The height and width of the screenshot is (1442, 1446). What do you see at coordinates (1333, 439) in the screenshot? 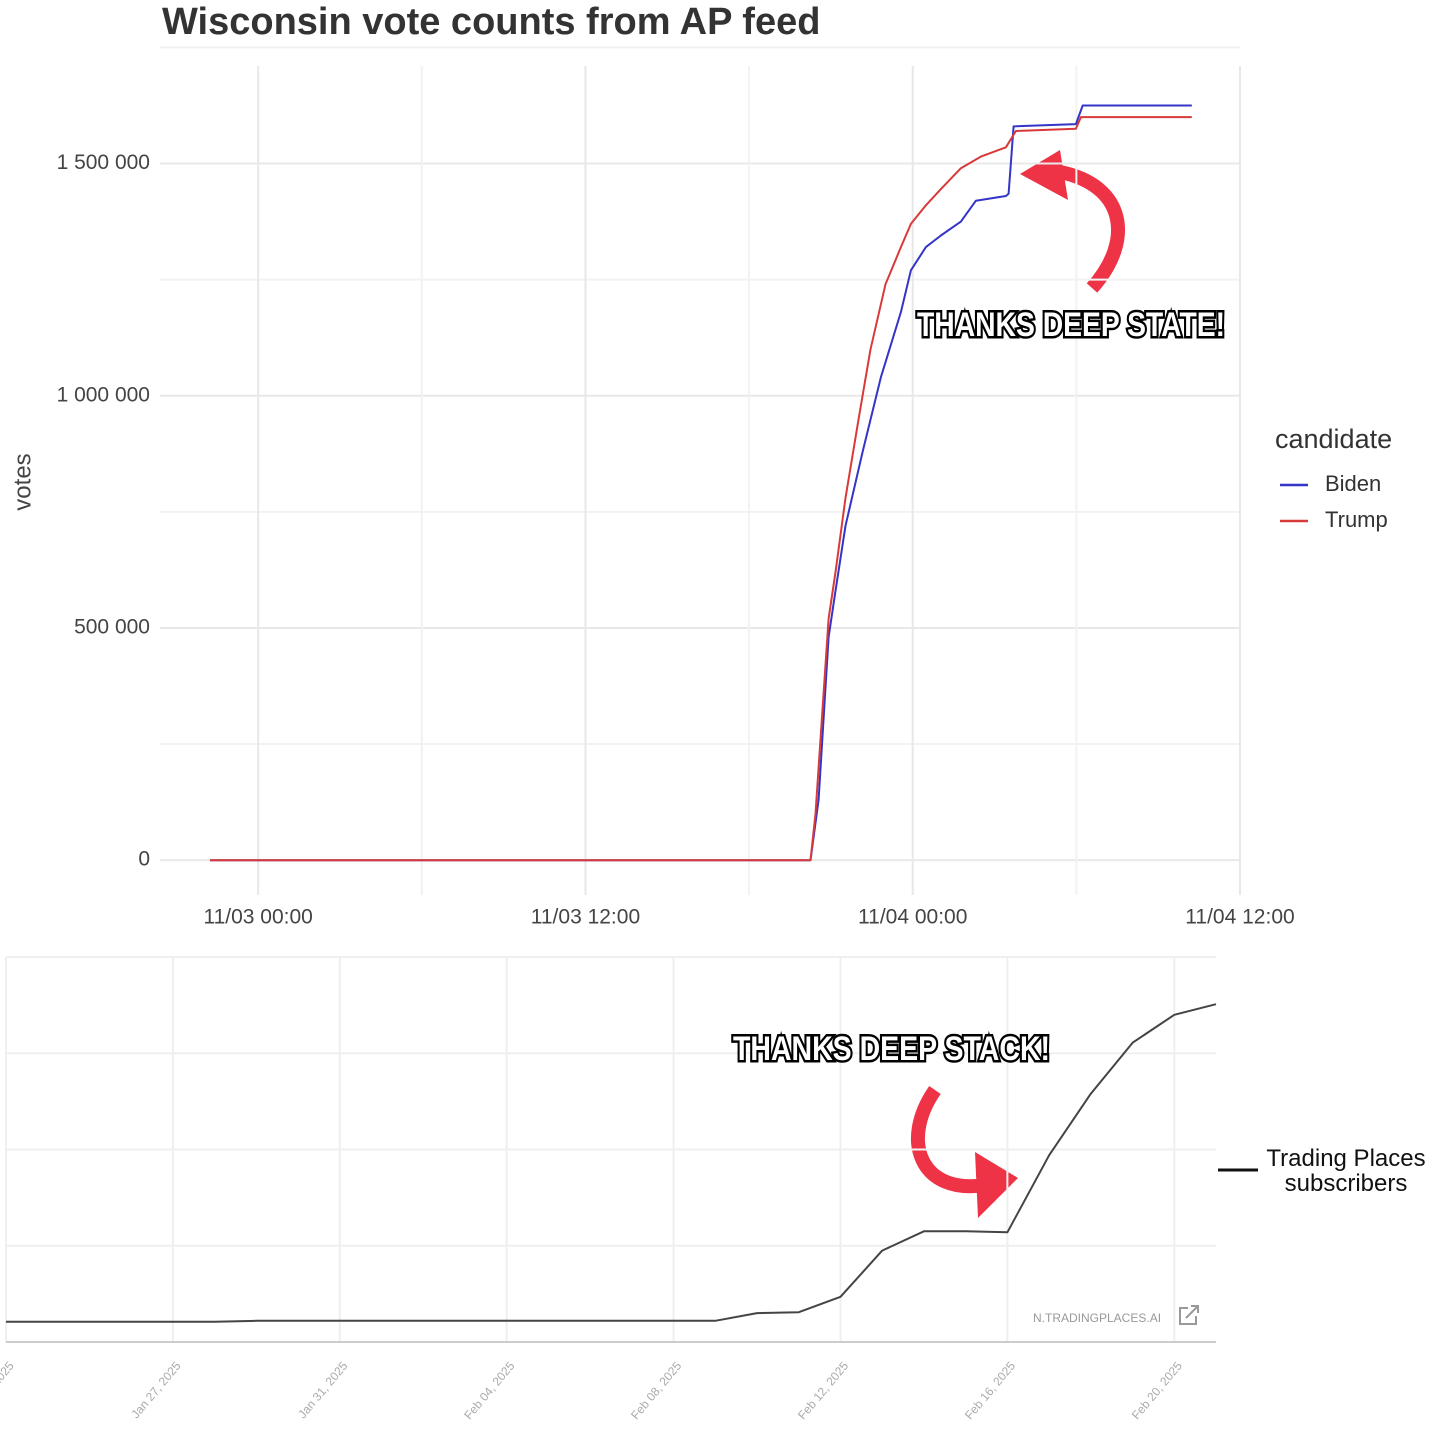
I see `legend-title: candidate` at bounding box center [1333, 439].